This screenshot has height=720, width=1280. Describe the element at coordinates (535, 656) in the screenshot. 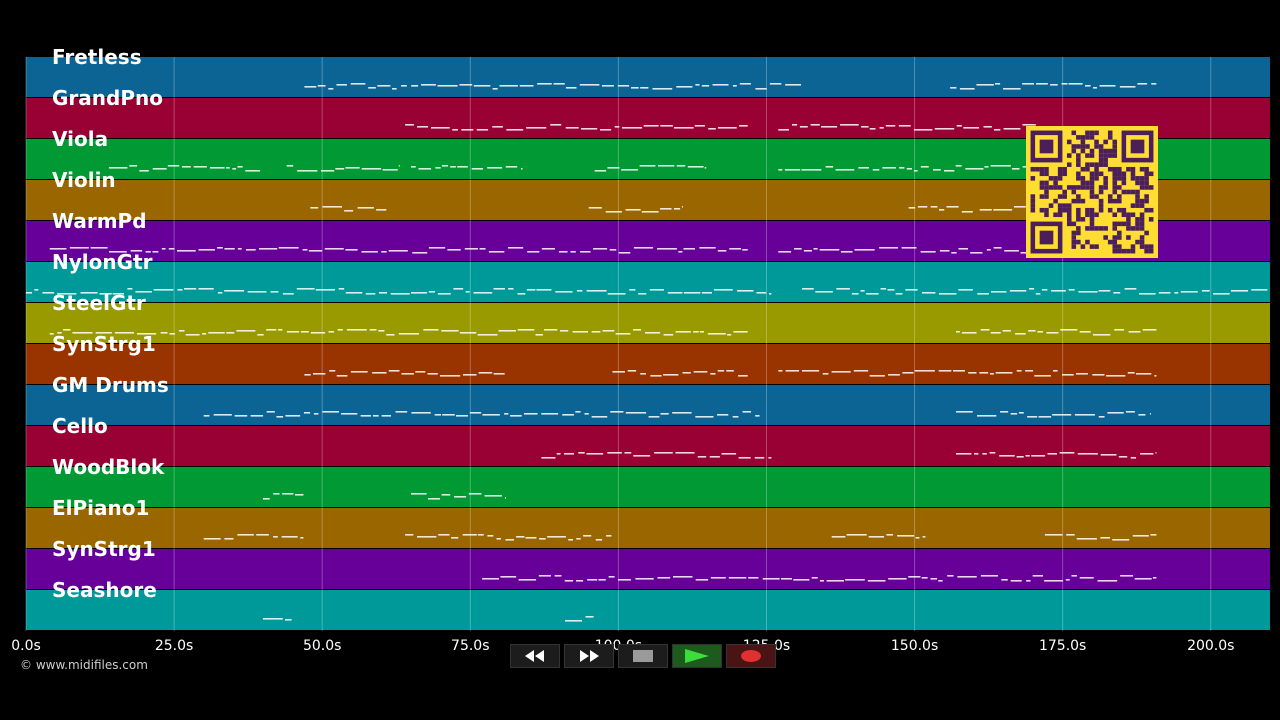

I see `rewind-button` at that location.